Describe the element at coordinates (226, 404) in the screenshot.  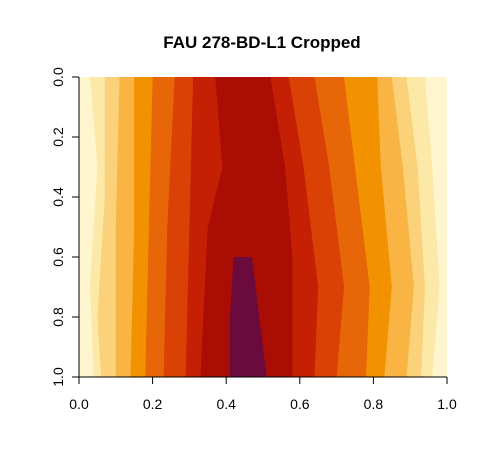
I see `x-tick-label: 0.4` at that location.